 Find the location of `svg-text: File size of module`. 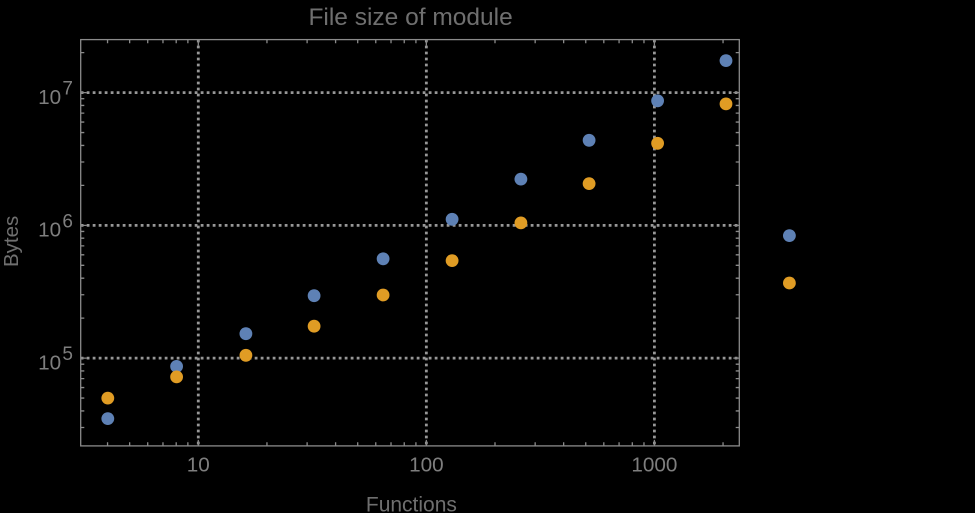

svg-text: File size of module is located at coordinates (410, 17).